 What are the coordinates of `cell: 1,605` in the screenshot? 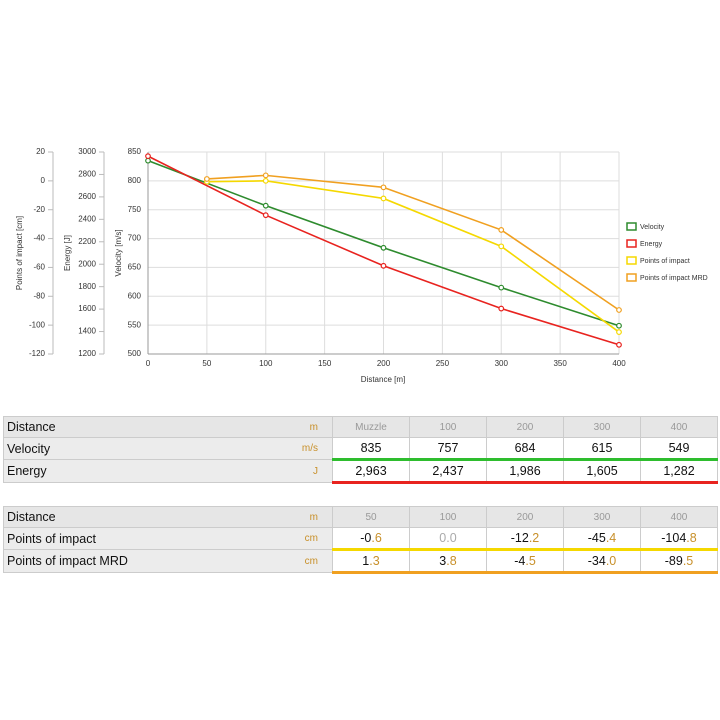 It's located at (602, 471).